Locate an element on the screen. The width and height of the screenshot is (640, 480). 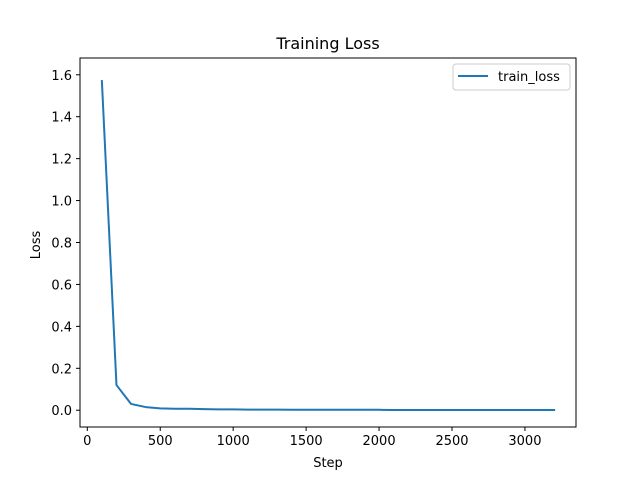
x-tick-label: 0 is located at coordinates (87, 441).